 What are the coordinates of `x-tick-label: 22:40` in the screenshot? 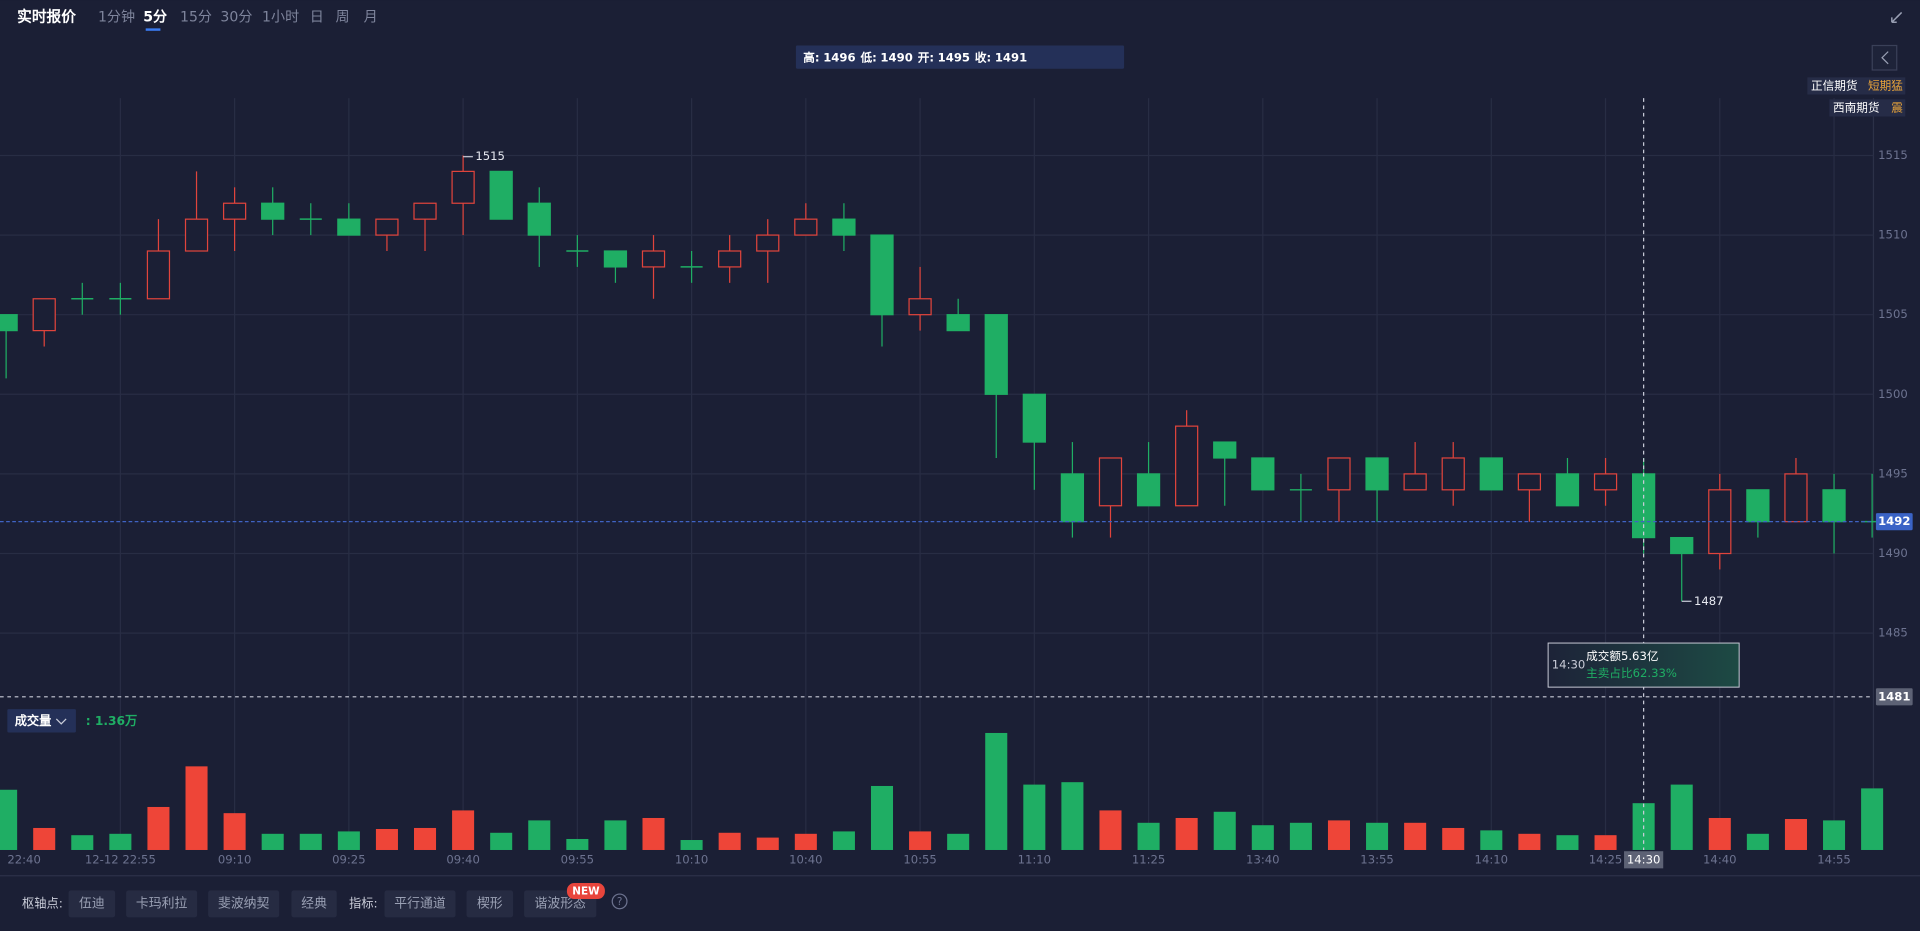 It's located at (24, 859).